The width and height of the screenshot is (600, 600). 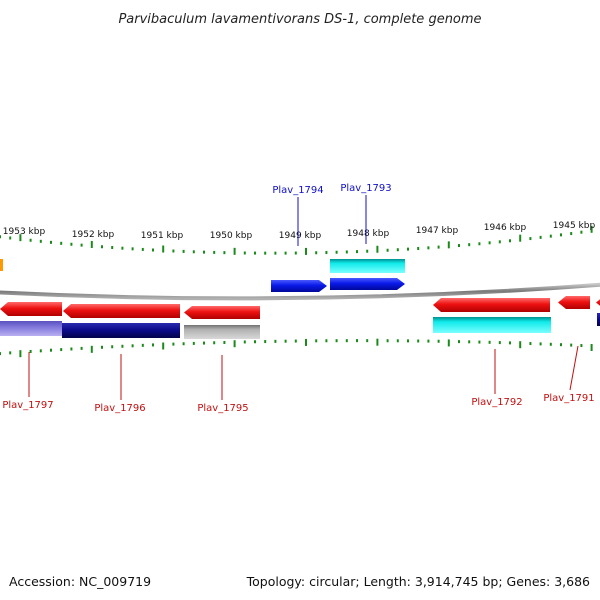 I want to click on gene-label-plav-1797: Plav_1797, so click(x=27, y=405).